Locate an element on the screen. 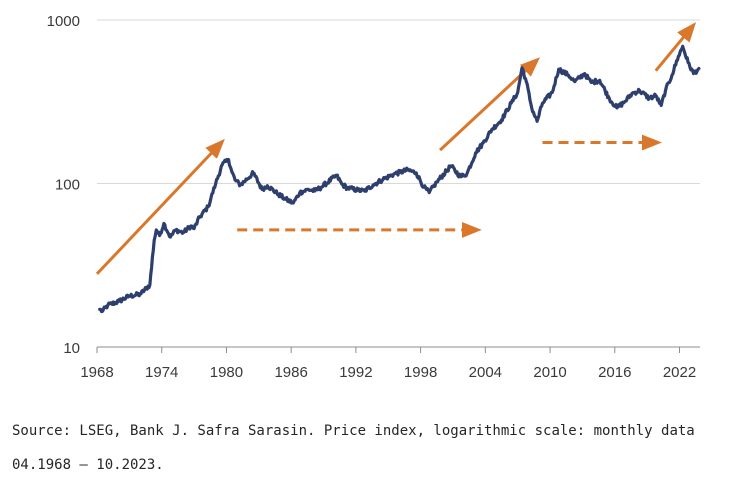 This screenshot has height=483, width=743. x-tick-label: 1980 is located at coordinates (226, 372).